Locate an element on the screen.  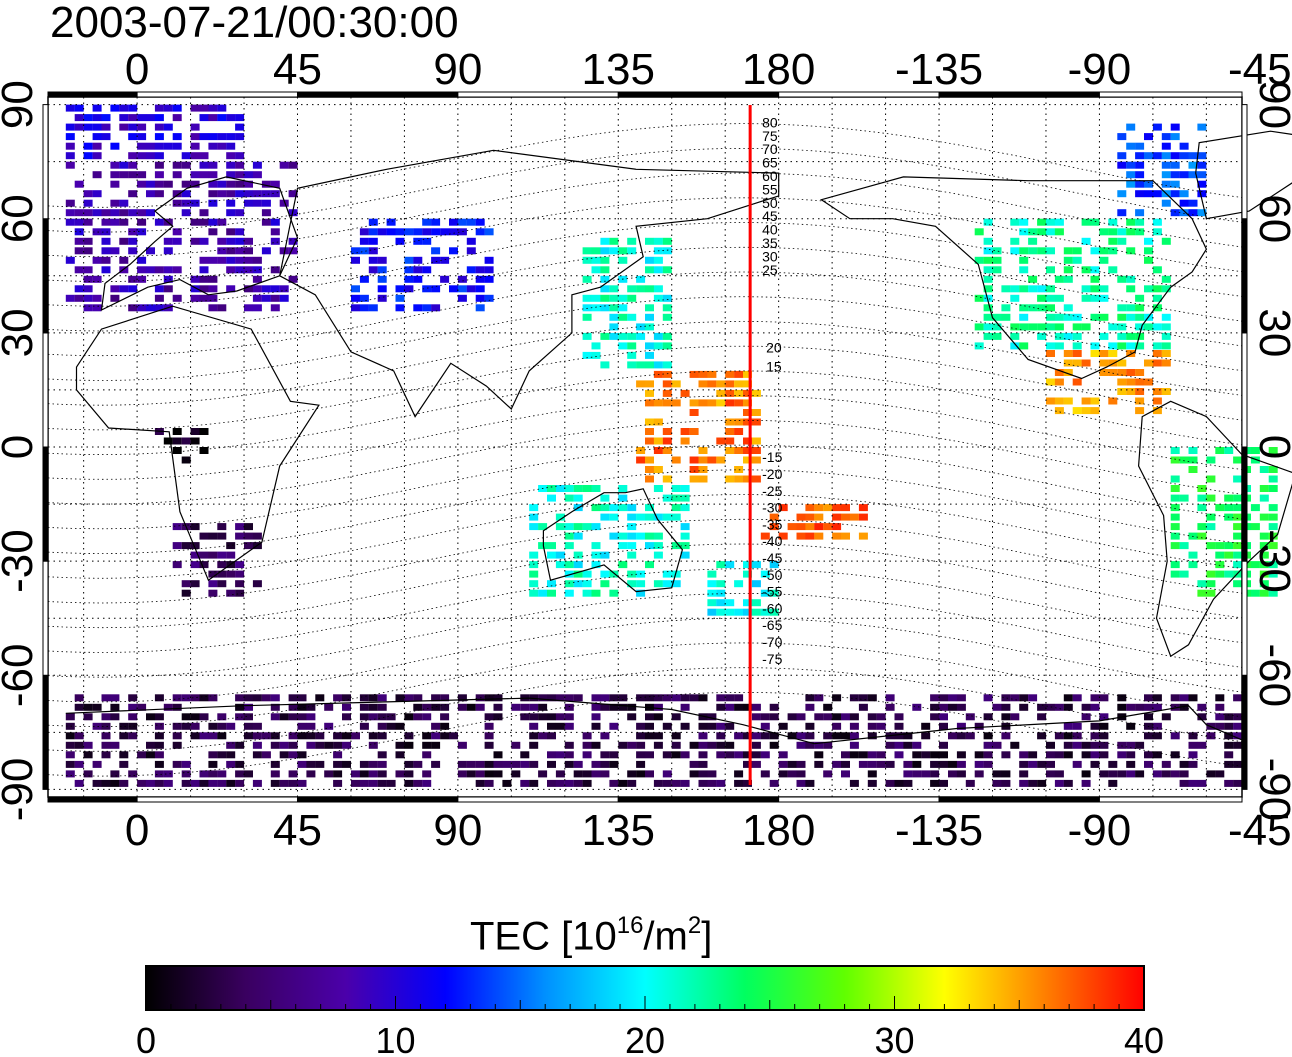
frame-band-bottom is located at coordinates (217, 799).